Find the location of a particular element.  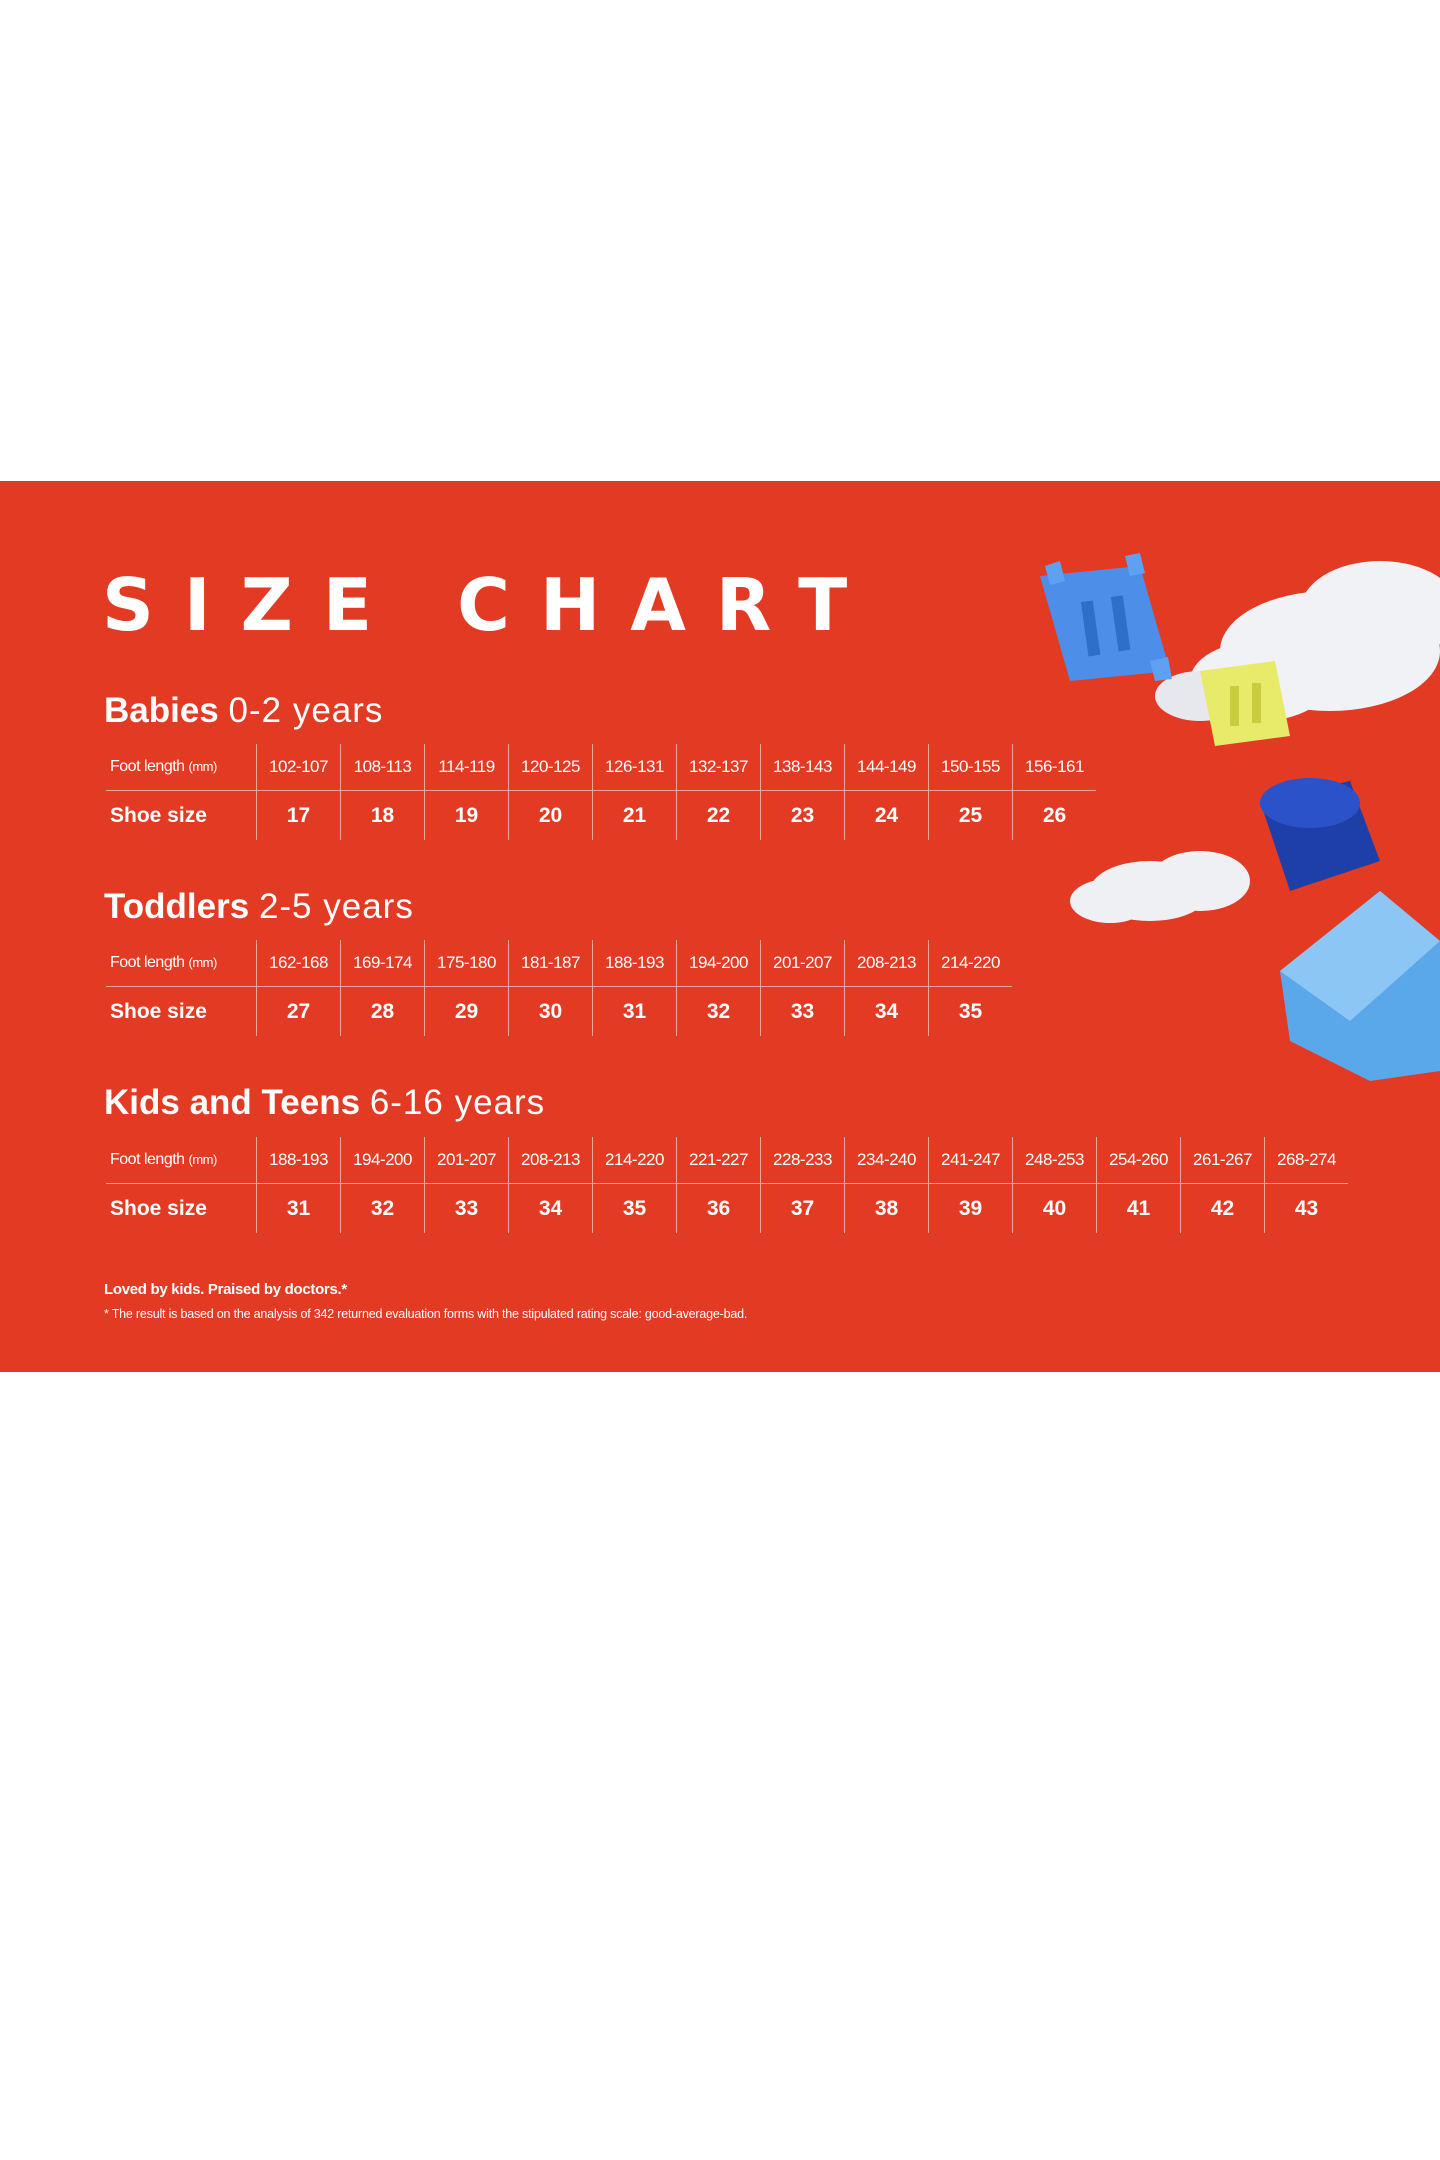

foot-length-cell: 248-253 is located at coordinates (1054, 1160).